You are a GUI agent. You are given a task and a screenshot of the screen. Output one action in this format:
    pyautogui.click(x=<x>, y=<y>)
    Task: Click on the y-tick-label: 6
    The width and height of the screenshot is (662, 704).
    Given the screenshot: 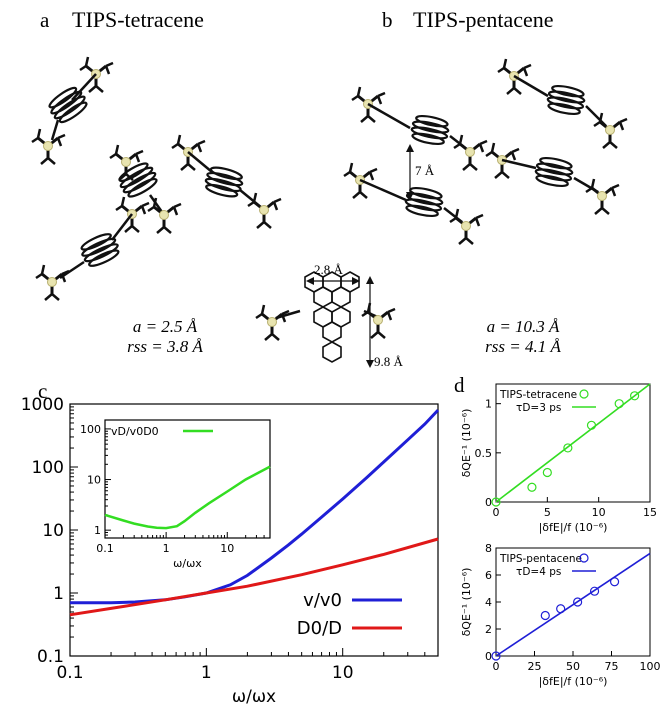 What is the action you would take?
    pyautogui.click(x=488, y=575)
    